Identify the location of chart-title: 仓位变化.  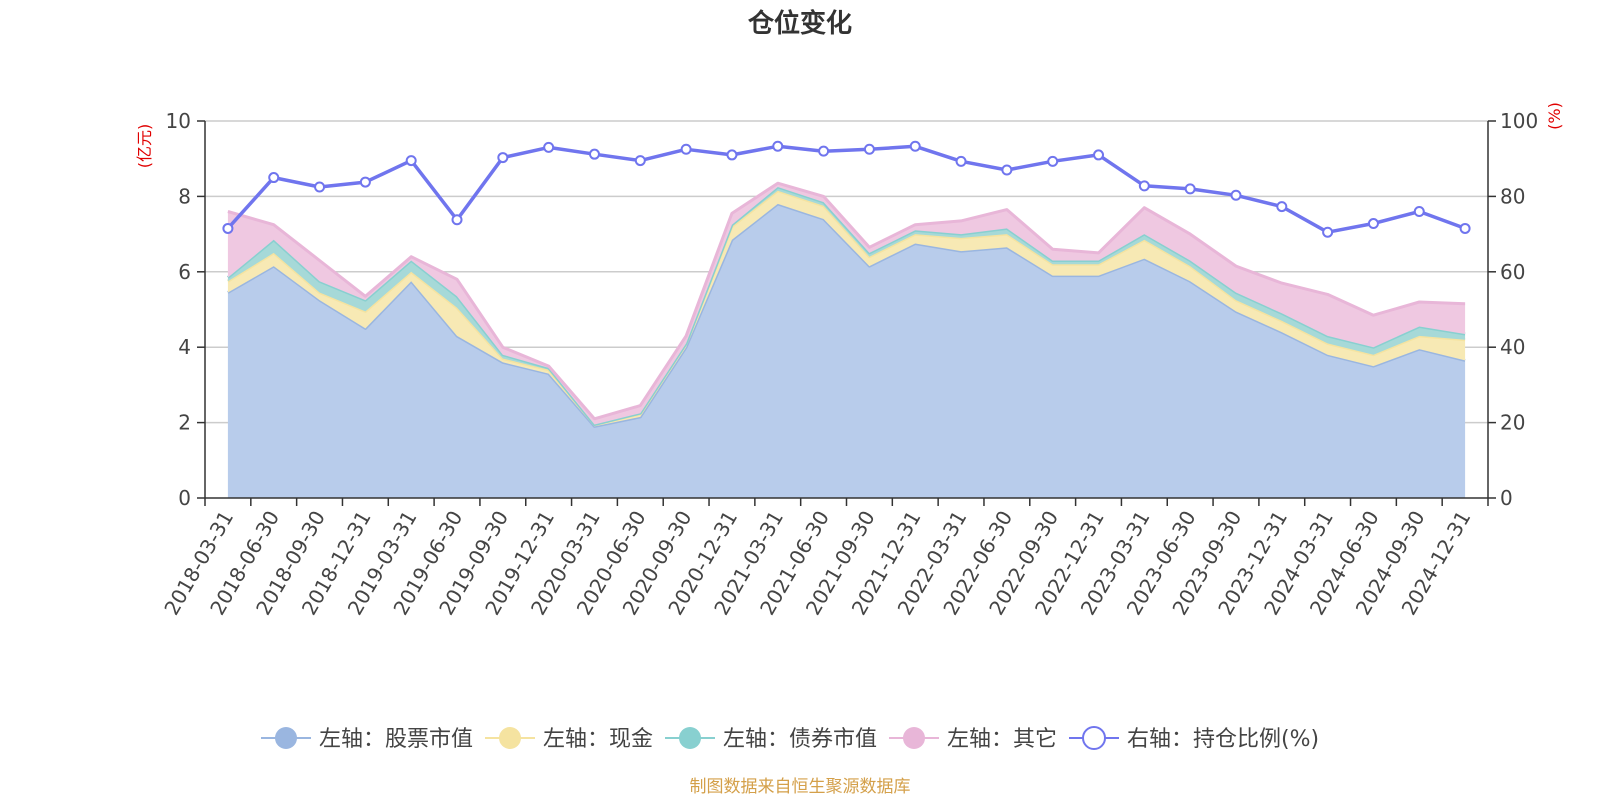
(799, 23).